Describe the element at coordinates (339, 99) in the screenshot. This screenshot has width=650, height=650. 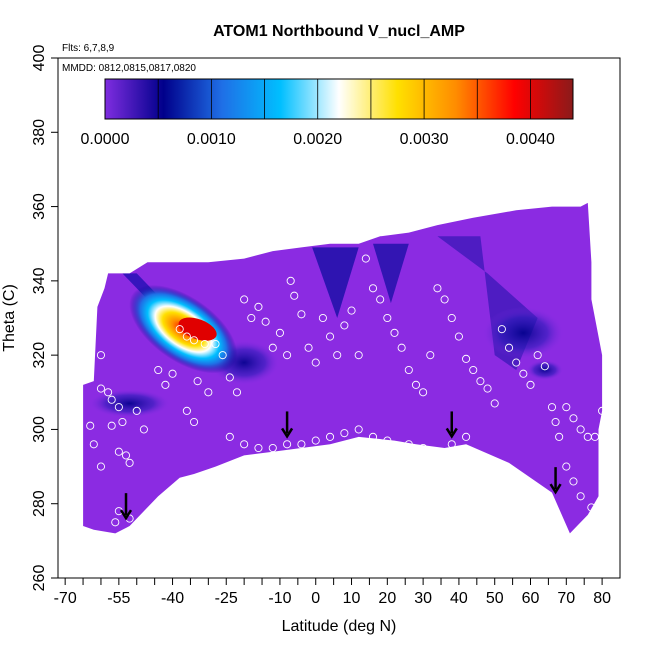
I see `colorbar-bar` at that location.